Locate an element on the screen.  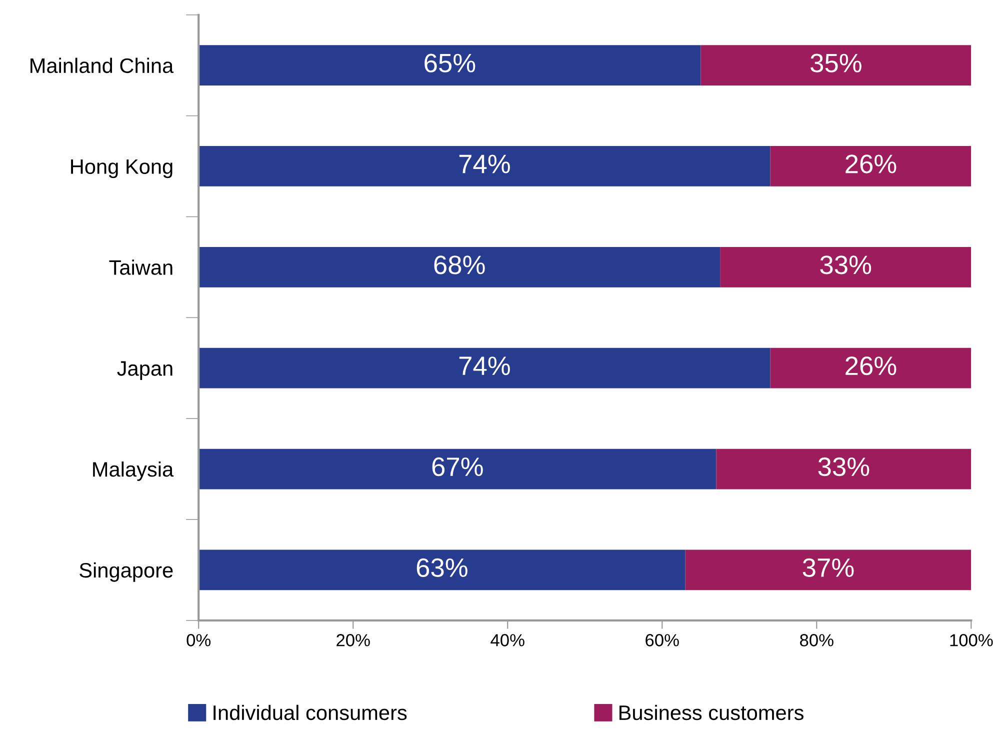
data-label: 68% is located at coordinates (459, 265).